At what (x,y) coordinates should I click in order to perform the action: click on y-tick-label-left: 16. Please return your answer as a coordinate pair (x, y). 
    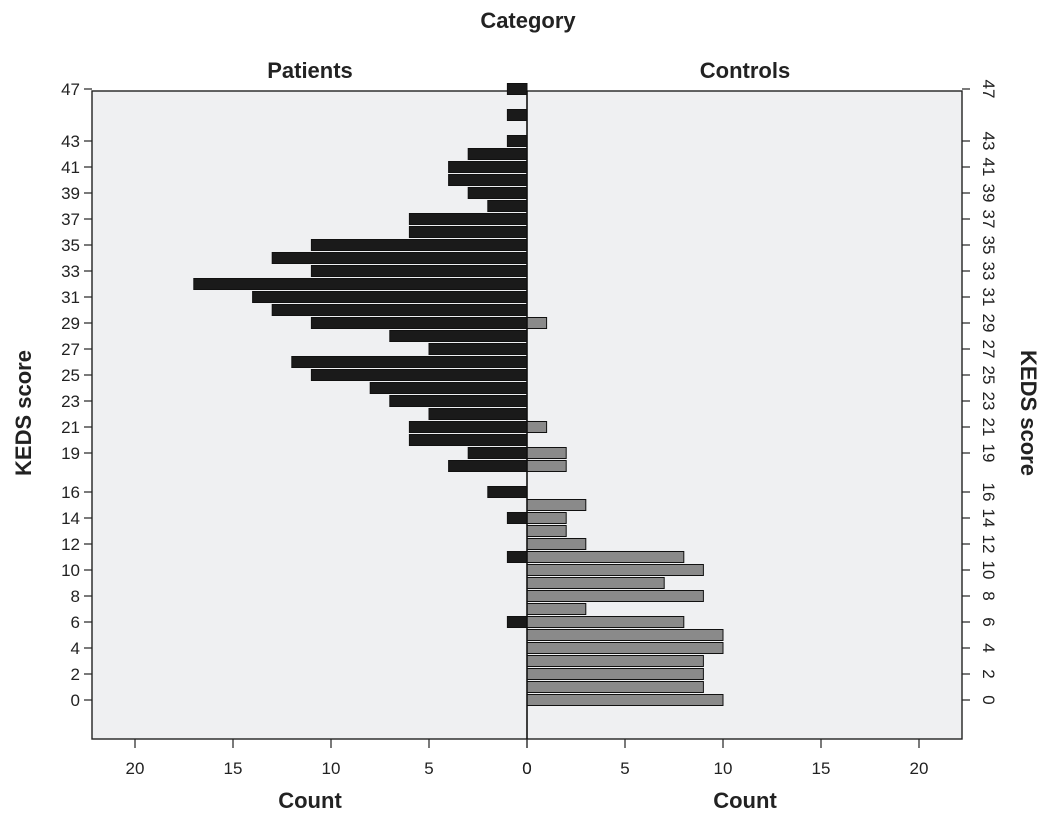
    Looking at the image, I should click on (70, 492).